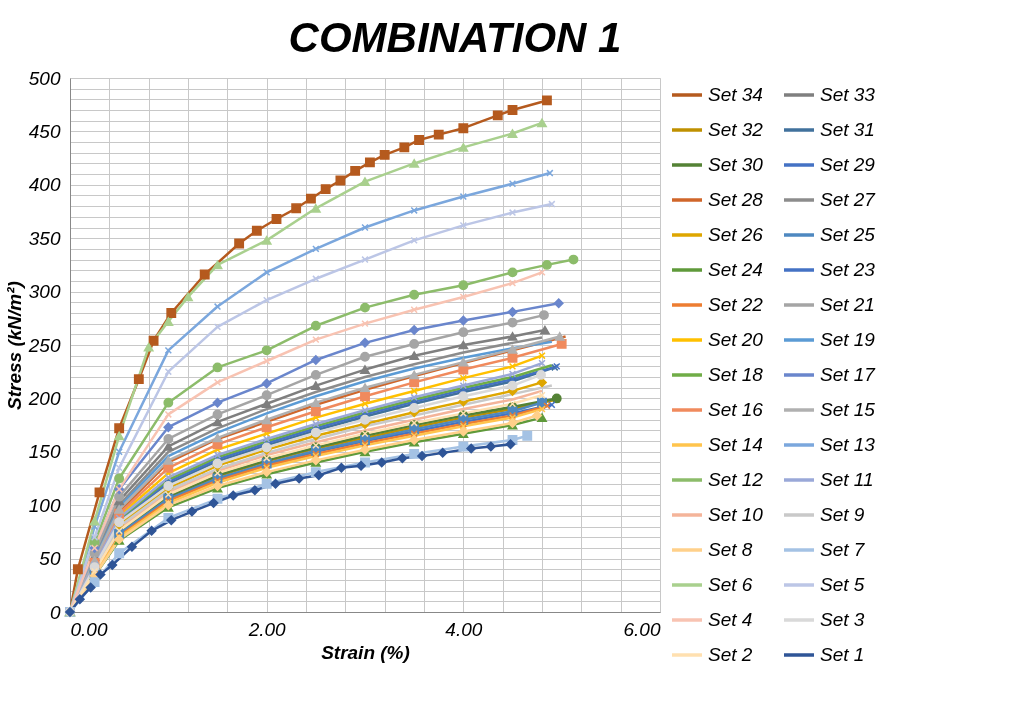 The image size is (1019, 715). Describe the element at coordinates (848, 269) in the screenshot. I see `legend-label: Set 23` at that location.